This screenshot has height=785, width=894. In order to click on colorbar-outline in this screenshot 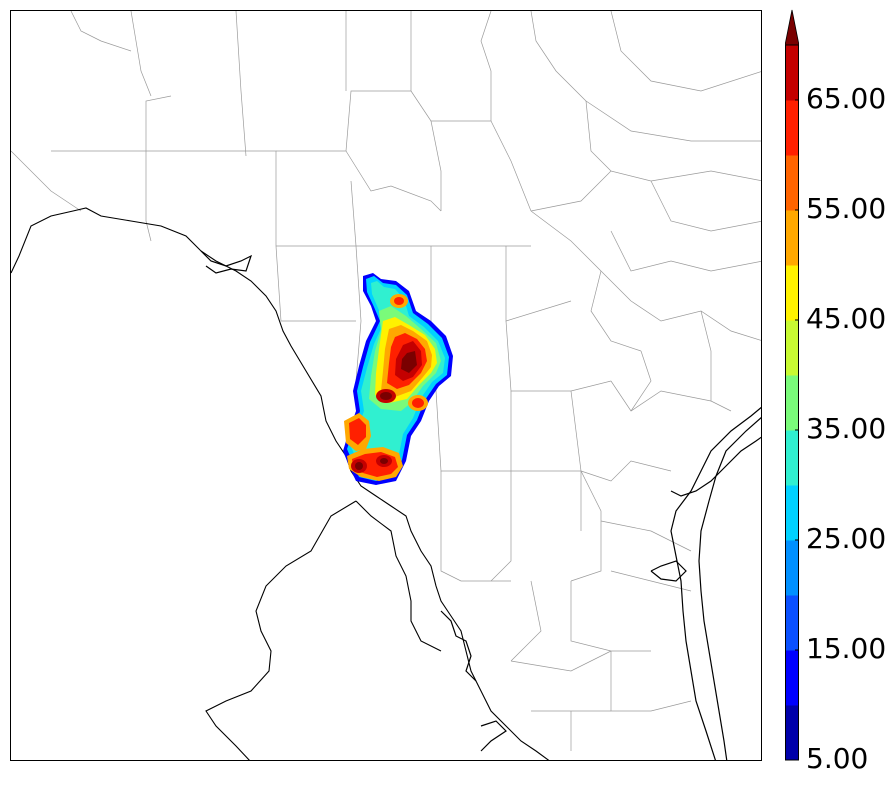, I will do `click(792, 402)`.